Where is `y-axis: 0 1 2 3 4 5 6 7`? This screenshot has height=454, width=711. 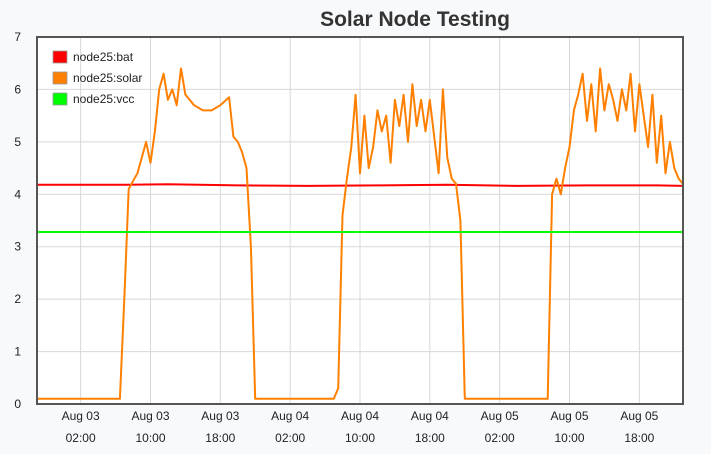 y-axis: 0 1 2 3 4 5 6 7 is located at coordinates (17, 220).